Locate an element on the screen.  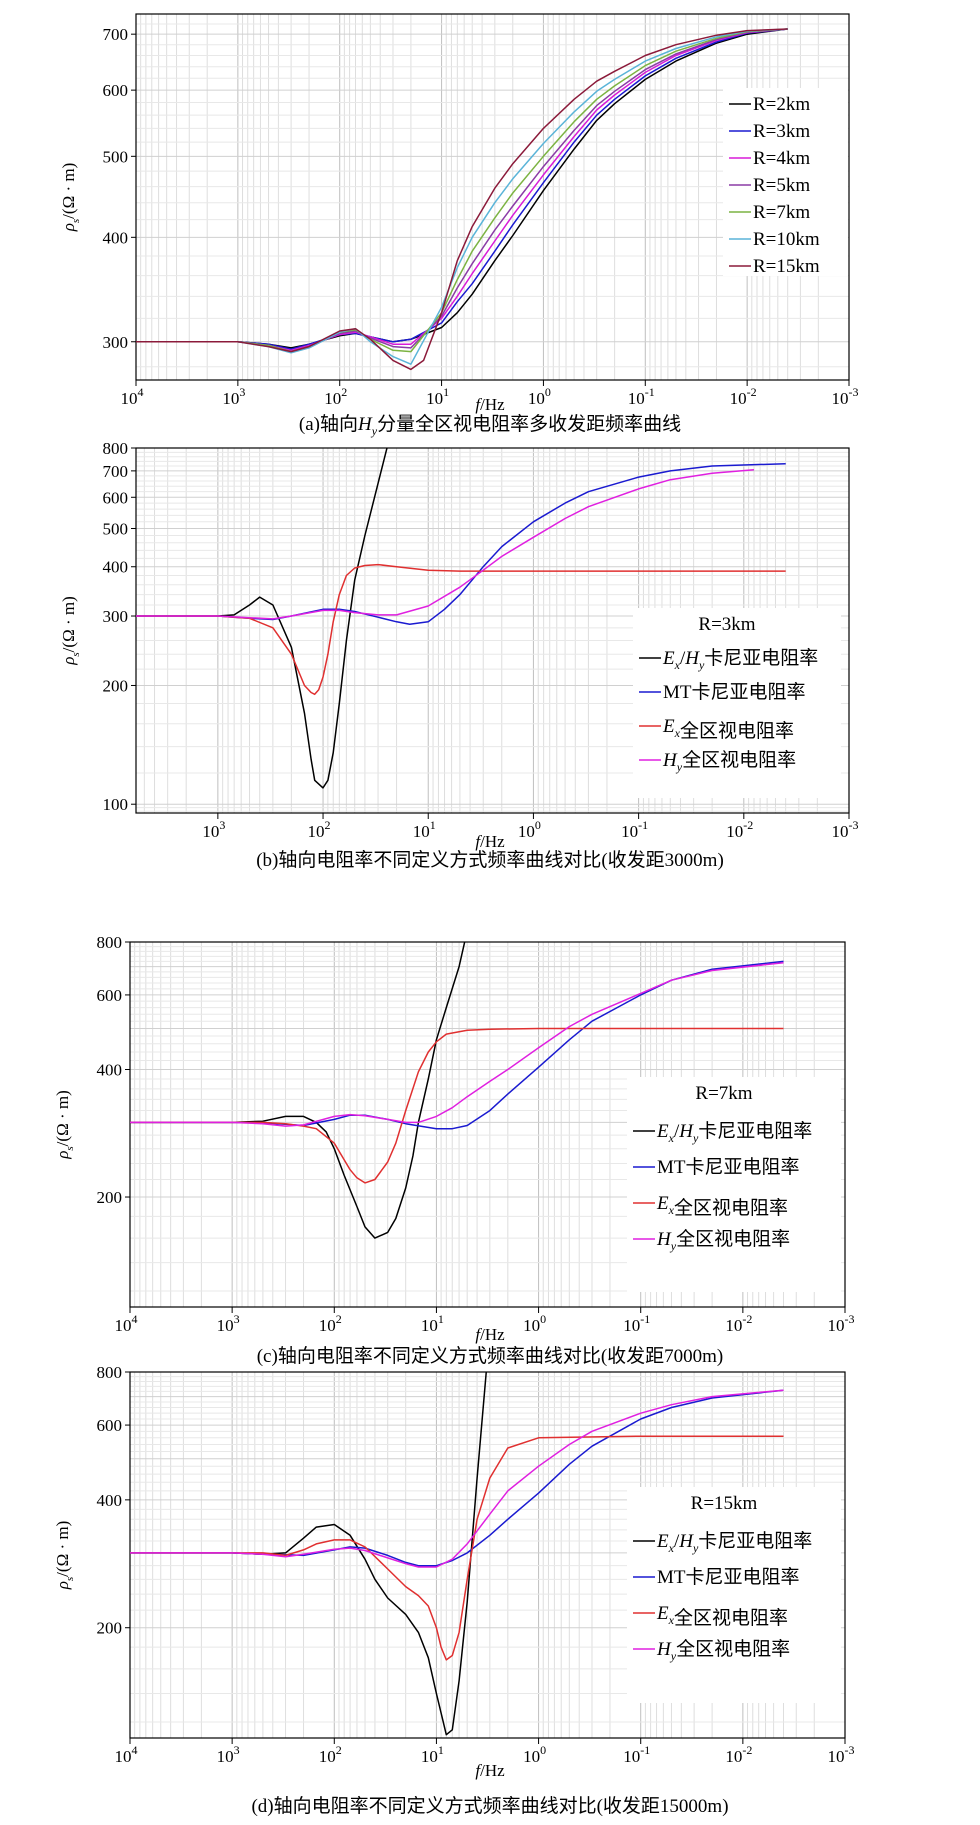
y-tick-label: 500 is located at coordinates (116, 156).